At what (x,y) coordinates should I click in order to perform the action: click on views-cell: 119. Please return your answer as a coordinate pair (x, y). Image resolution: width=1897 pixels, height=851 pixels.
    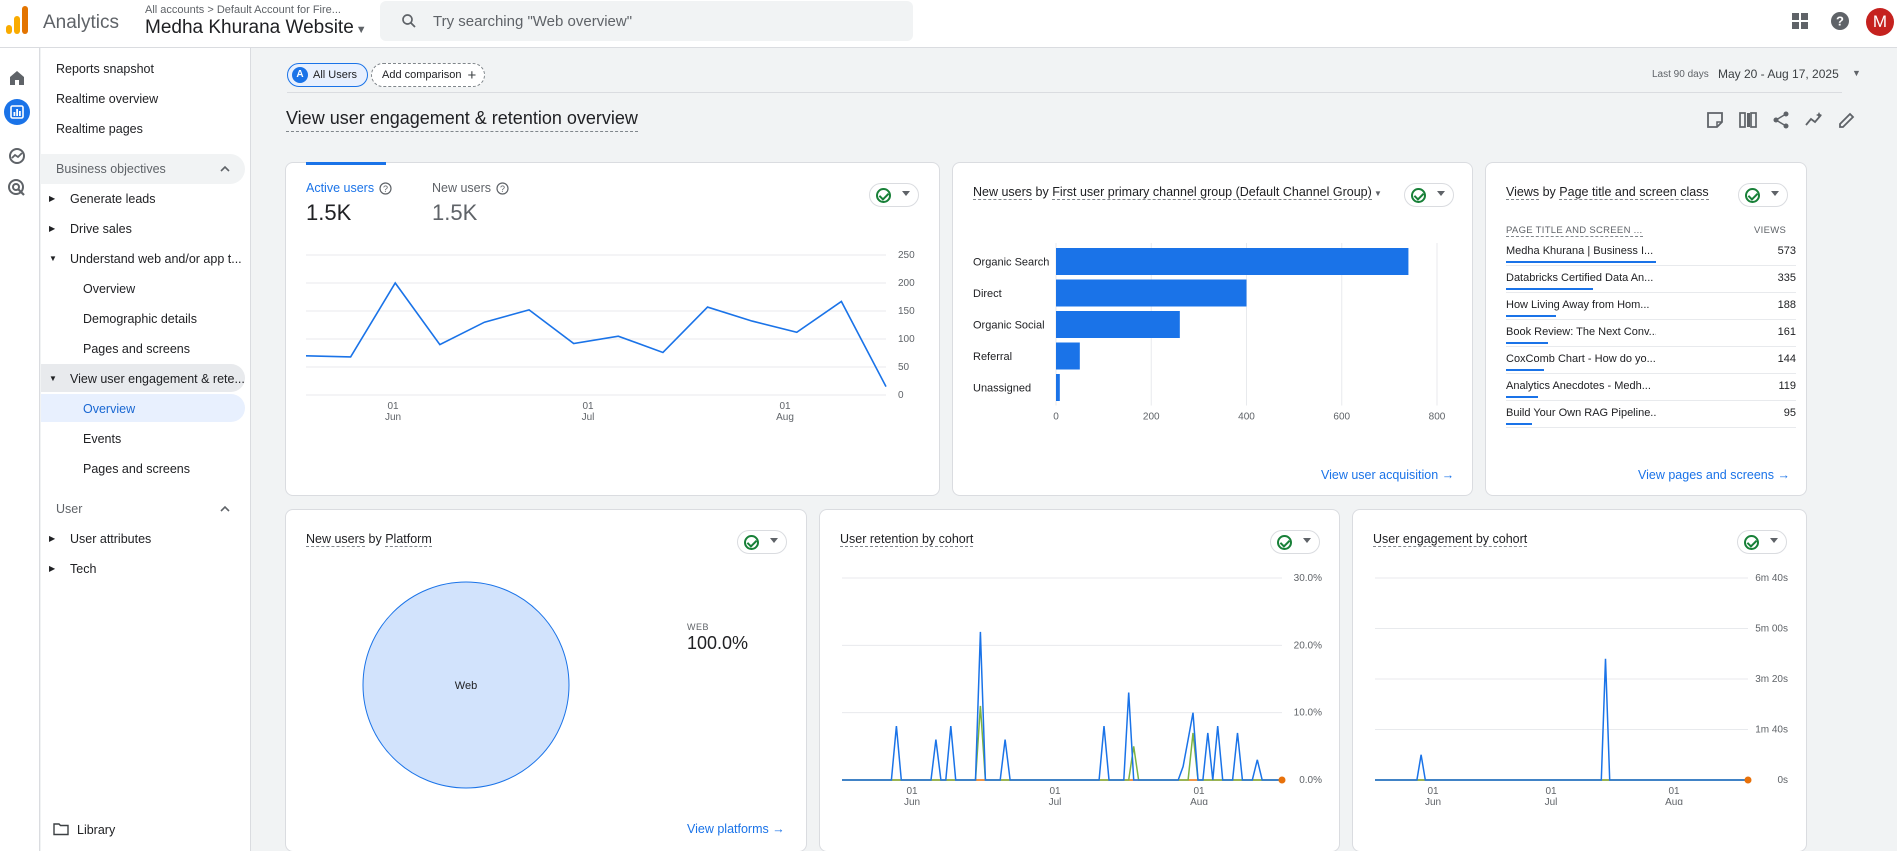
    Looking at the image, I should click on (1787, 386).